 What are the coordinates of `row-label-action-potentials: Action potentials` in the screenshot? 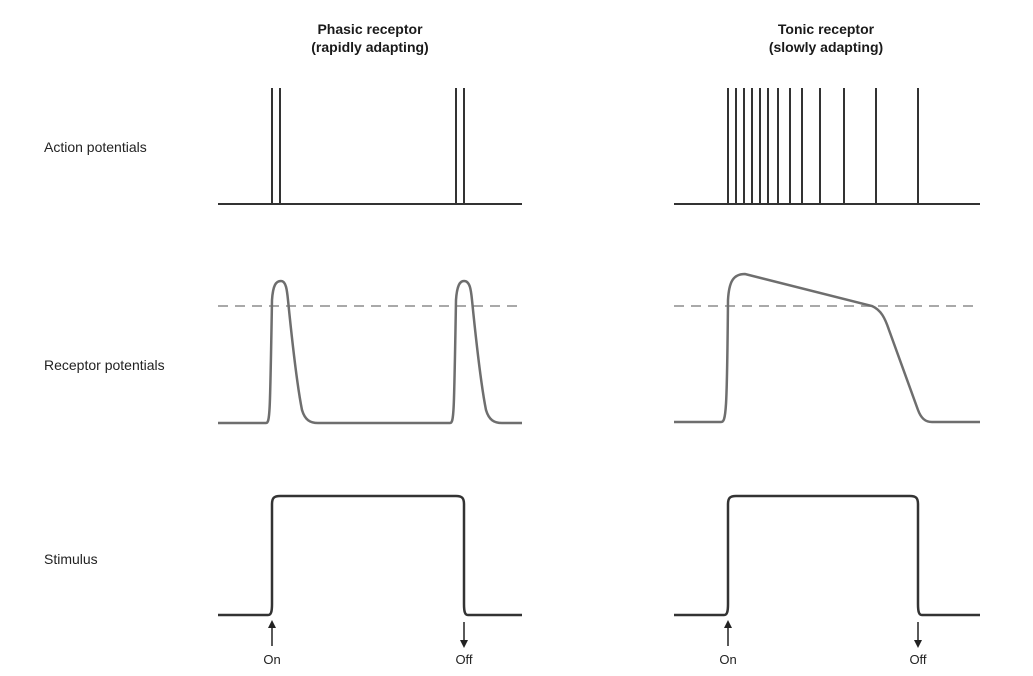 It's located at (95, 147).